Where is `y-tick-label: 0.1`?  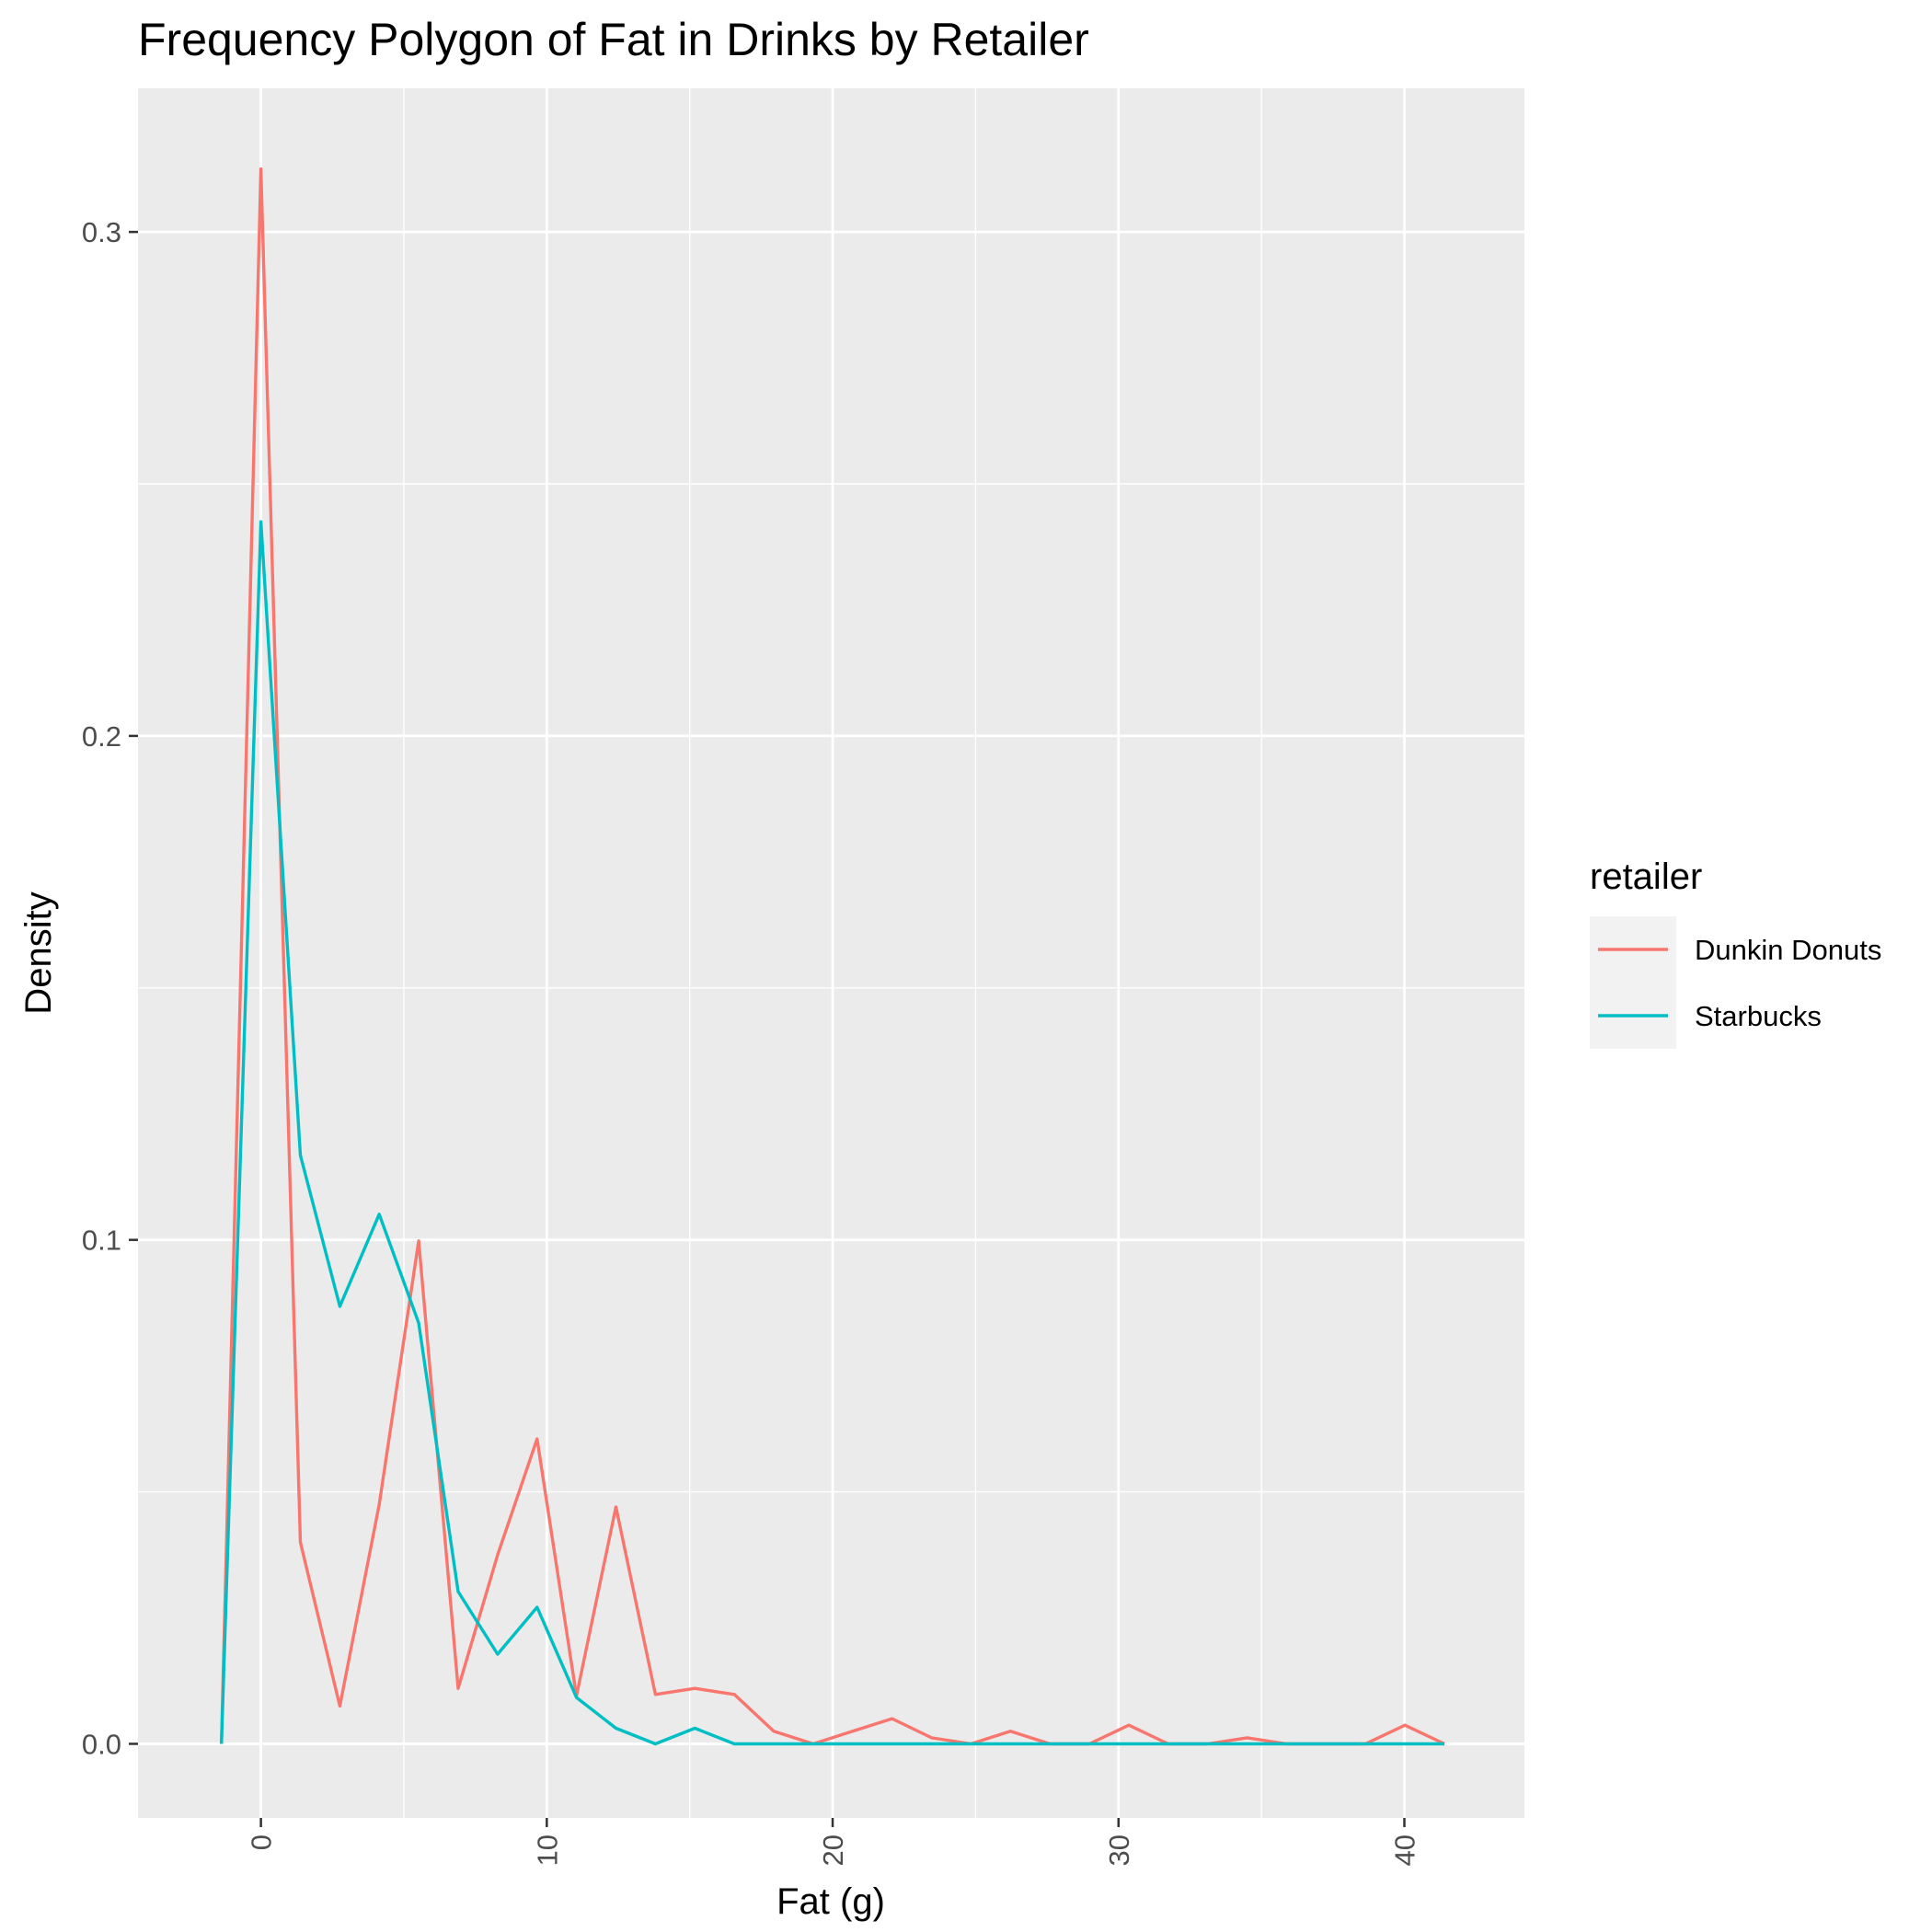 y-tick-label: 0.1 is located at coordinates (101, 1241).